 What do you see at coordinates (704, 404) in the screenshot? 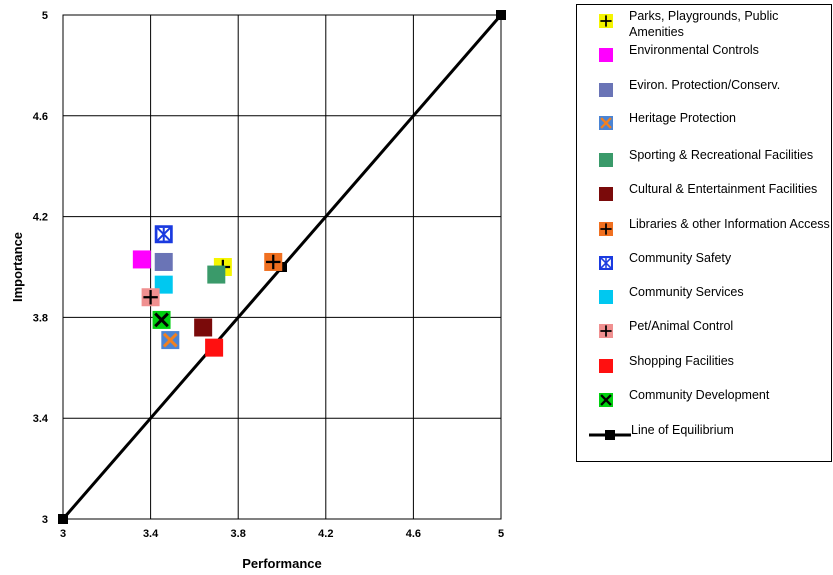
I see `legend-item: Community Development` at bounding box center [704, 404].